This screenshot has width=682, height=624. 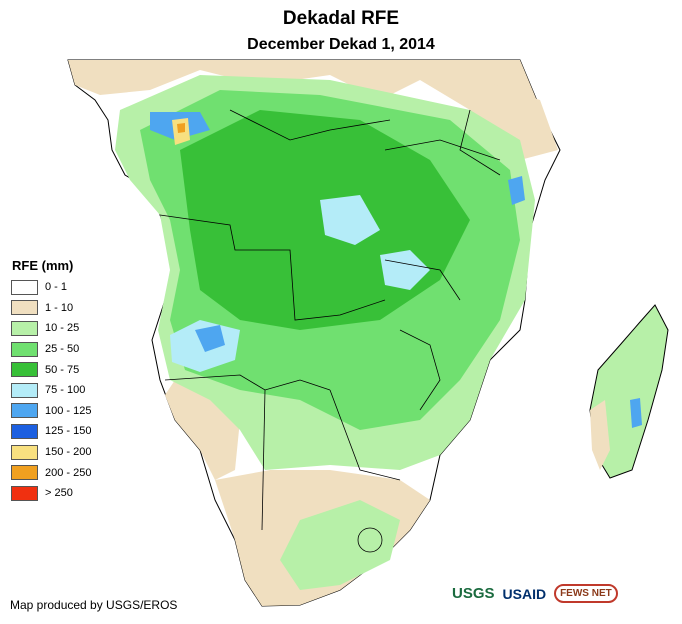 I want to click on legend-item: 125 - 150, so click(x=68, y=431).